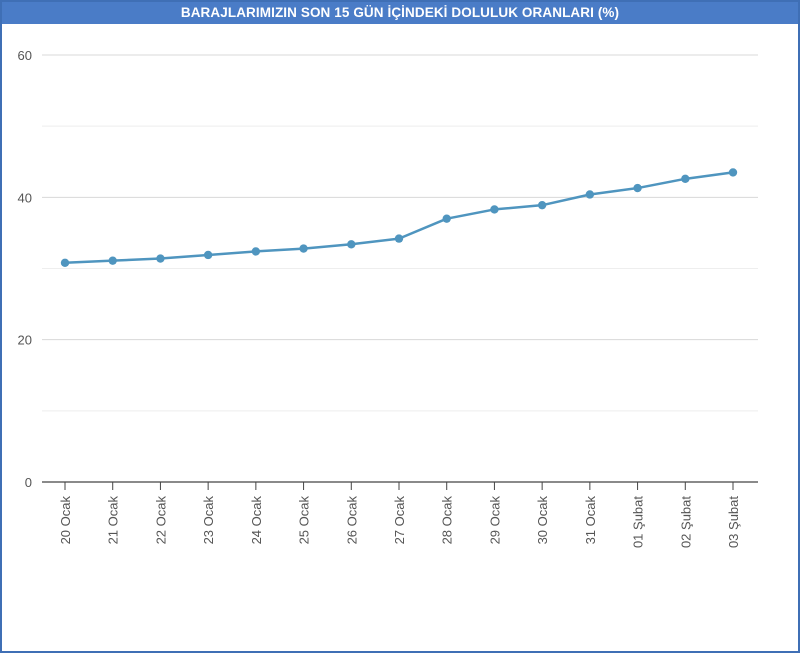  Describe the element at coordinates (399, 520) in the screenshot. I see `x-tick-label: 27 Ocak` at that location.